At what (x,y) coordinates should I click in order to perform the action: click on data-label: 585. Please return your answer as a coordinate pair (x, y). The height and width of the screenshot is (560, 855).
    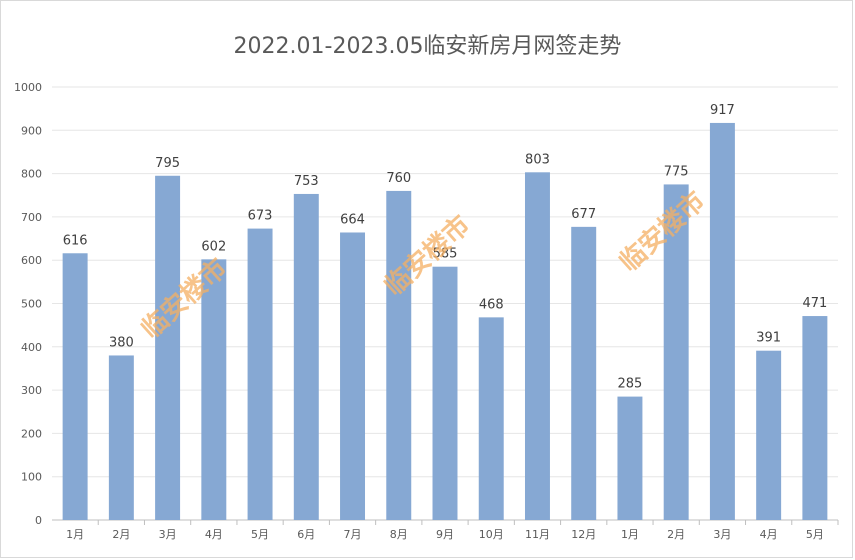
    Looking at the image, I should click on (445, 254).